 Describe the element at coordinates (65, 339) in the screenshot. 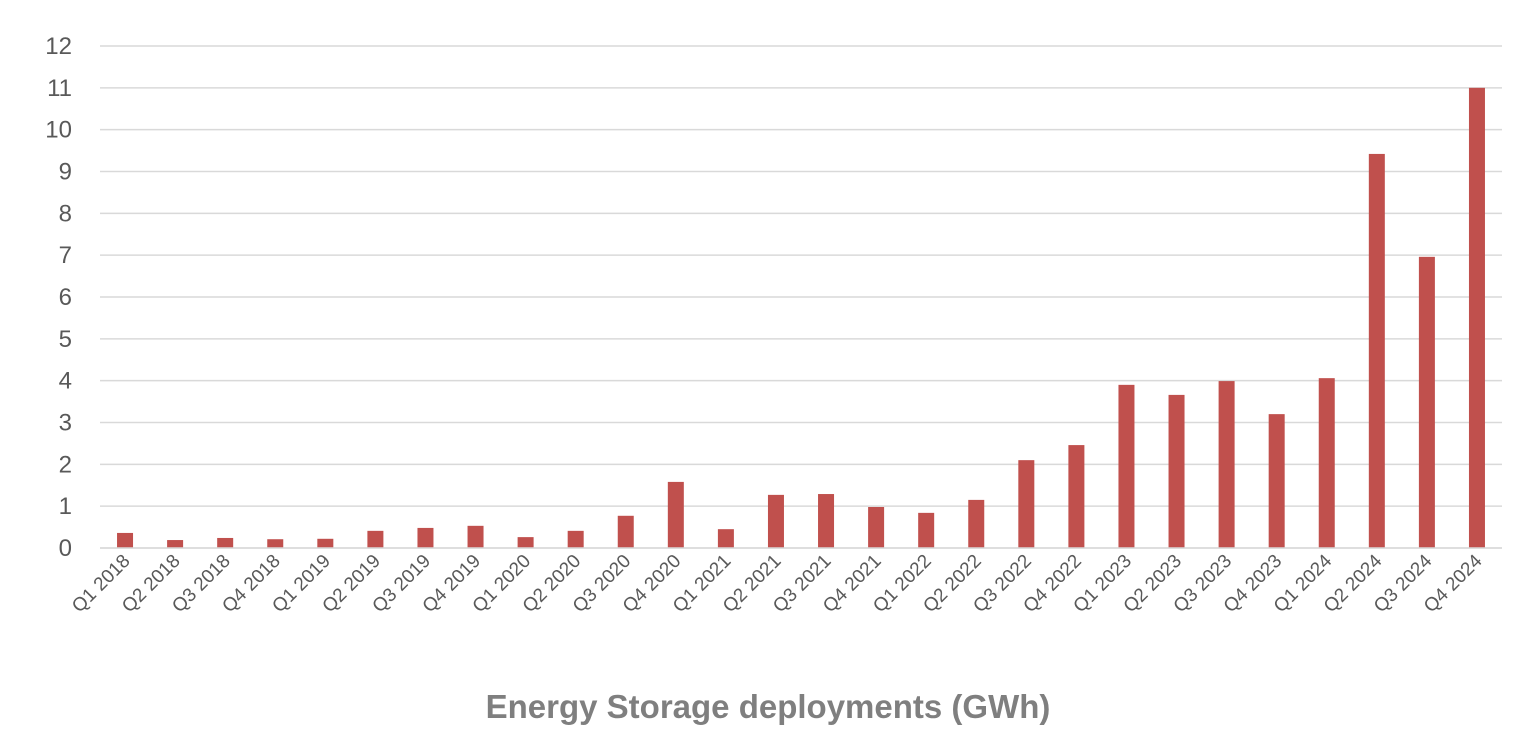

I see `y-tick-label: 5` at that location.